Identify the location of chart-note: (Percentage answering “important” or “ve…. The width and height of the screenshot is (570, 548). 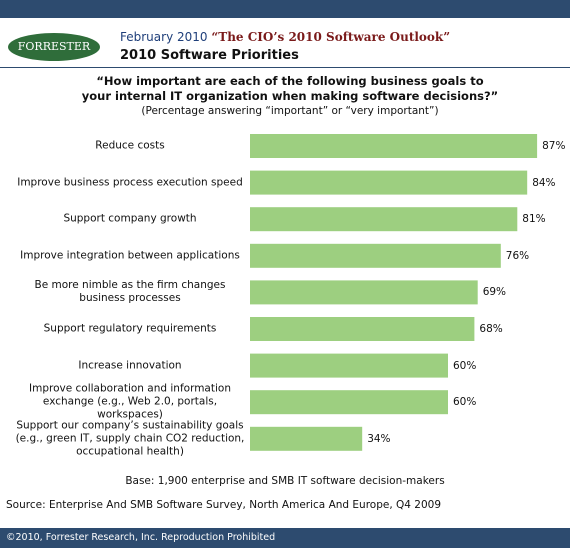
(290, 111).